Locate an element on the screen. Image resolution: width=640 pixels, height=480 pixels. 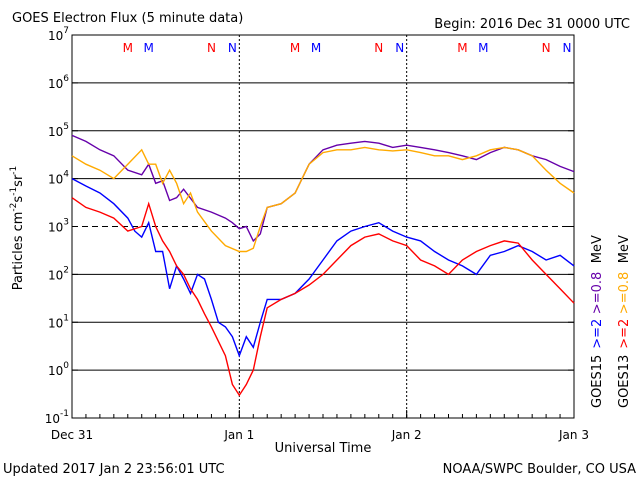
begin-time: Begin: 2016 Dec 31 0000 UTC is located at coordinates (532, 24).